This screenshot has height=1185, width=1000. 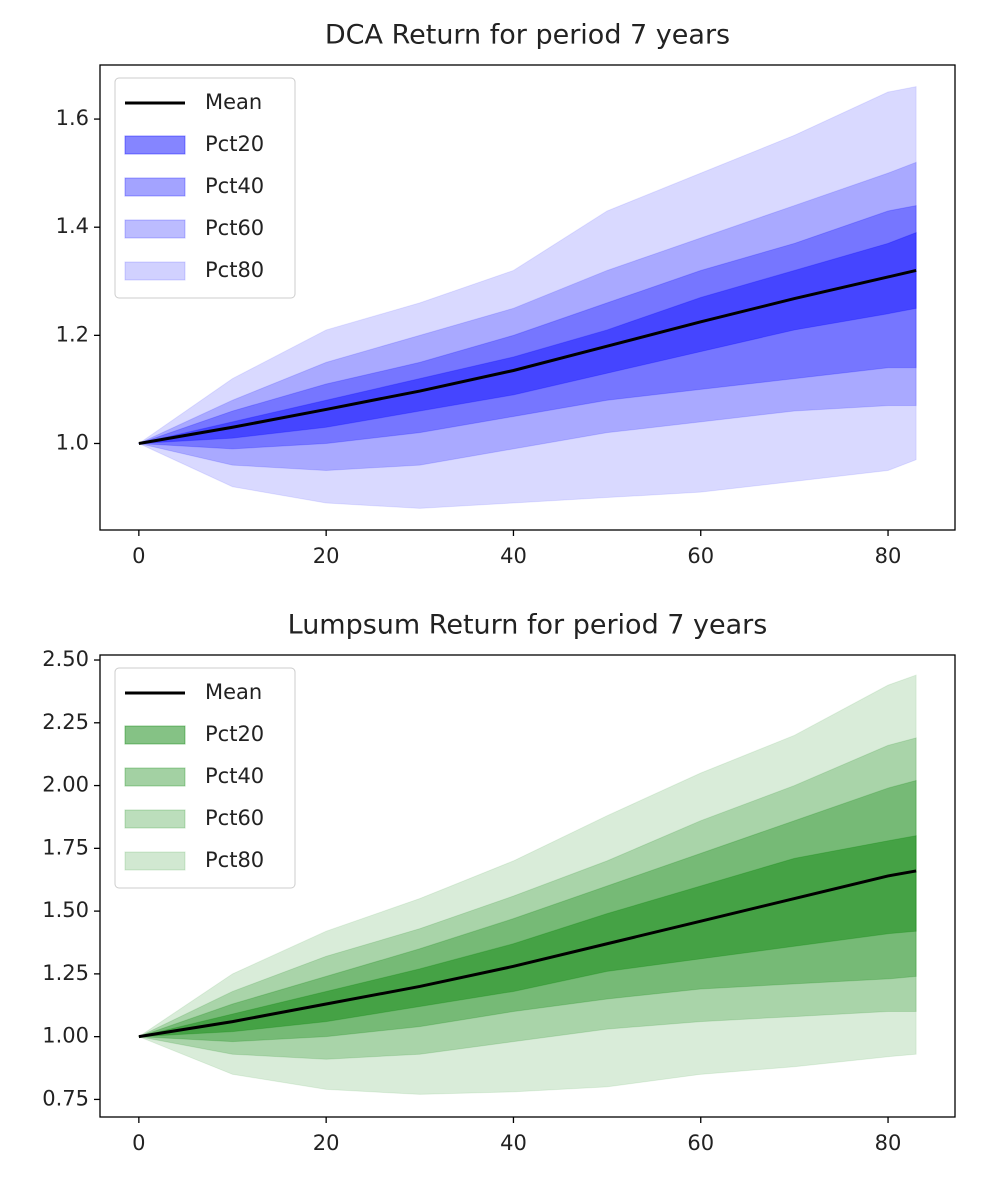 I want to click on y-tick-label: 1.00, so click(x=65, y=1036).